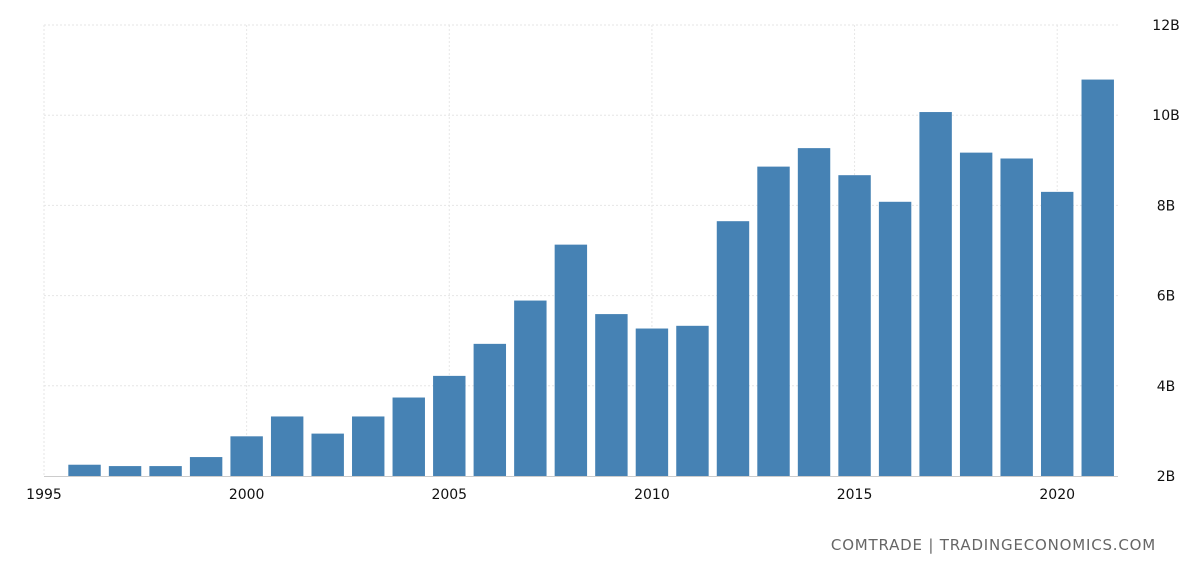 This screenshot has width=1200, height=566. What do you see at coordinates (449, 495) in the screenshot?
I see `x-tick-label: 2005` at bounding box center [449, 495].